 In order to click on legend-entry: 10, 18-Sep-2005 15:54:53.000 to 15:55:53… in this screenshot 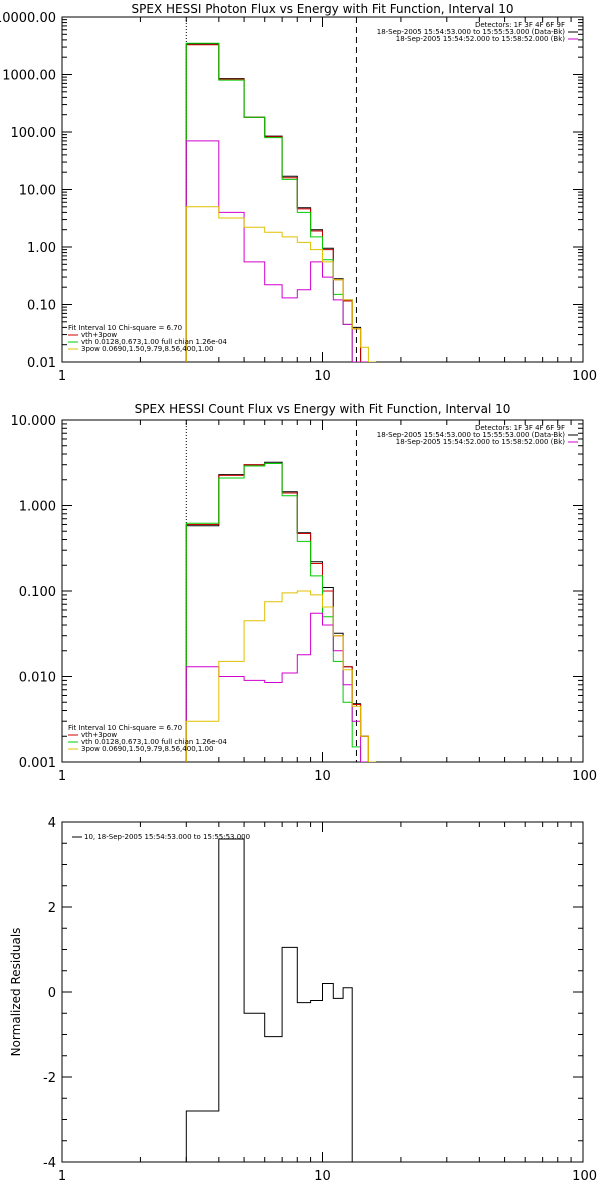, I will do `click(167, 837)`.